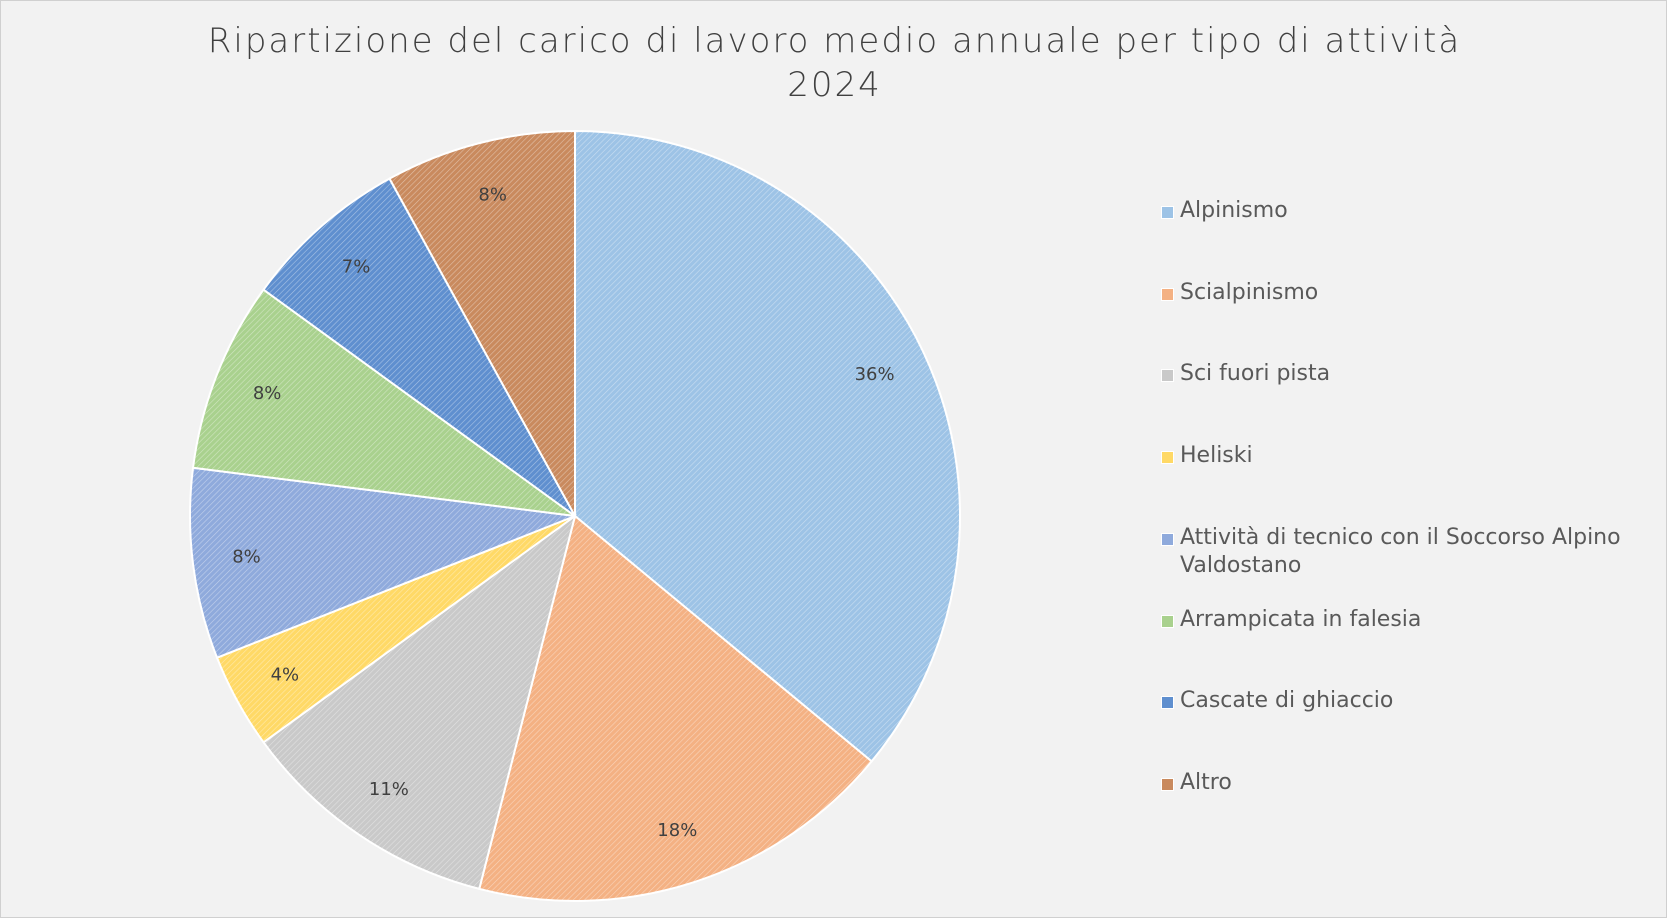  What do you see at coordinates (1206, 782) in the screenshot?
I see `legend-label: Altro` at bounding box center [1206, 782].